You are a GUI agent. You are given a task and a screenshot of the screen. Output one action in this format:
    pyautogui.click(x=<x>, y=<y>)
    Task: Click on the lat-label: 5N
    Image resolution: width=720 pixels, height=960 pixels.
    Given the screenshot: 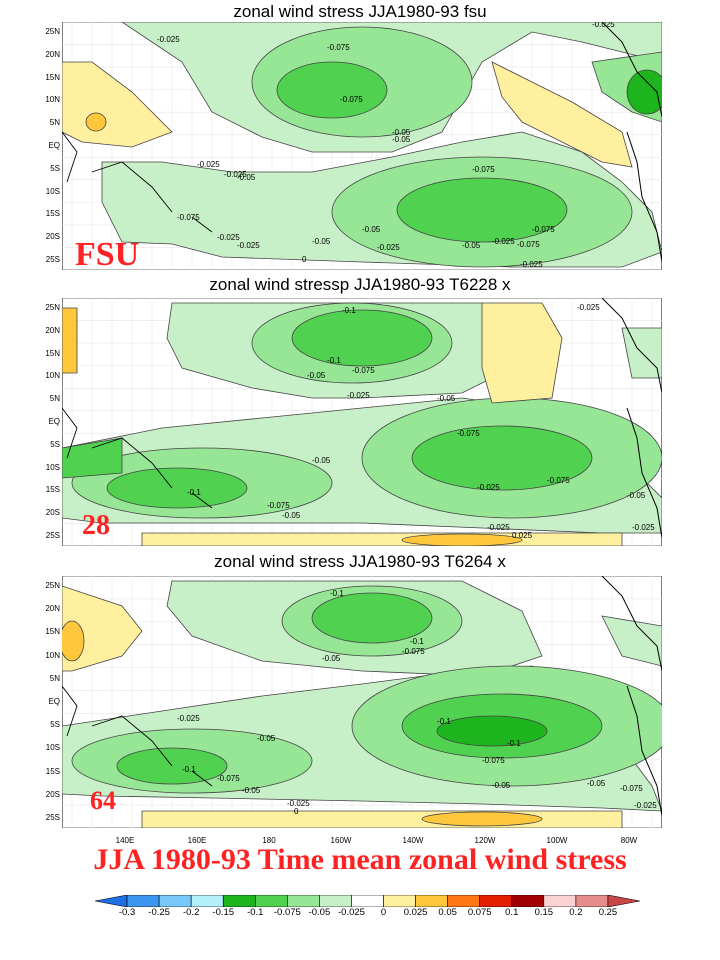 What is the action you would take?
    pyautogui.click(x=54, y=678)
    